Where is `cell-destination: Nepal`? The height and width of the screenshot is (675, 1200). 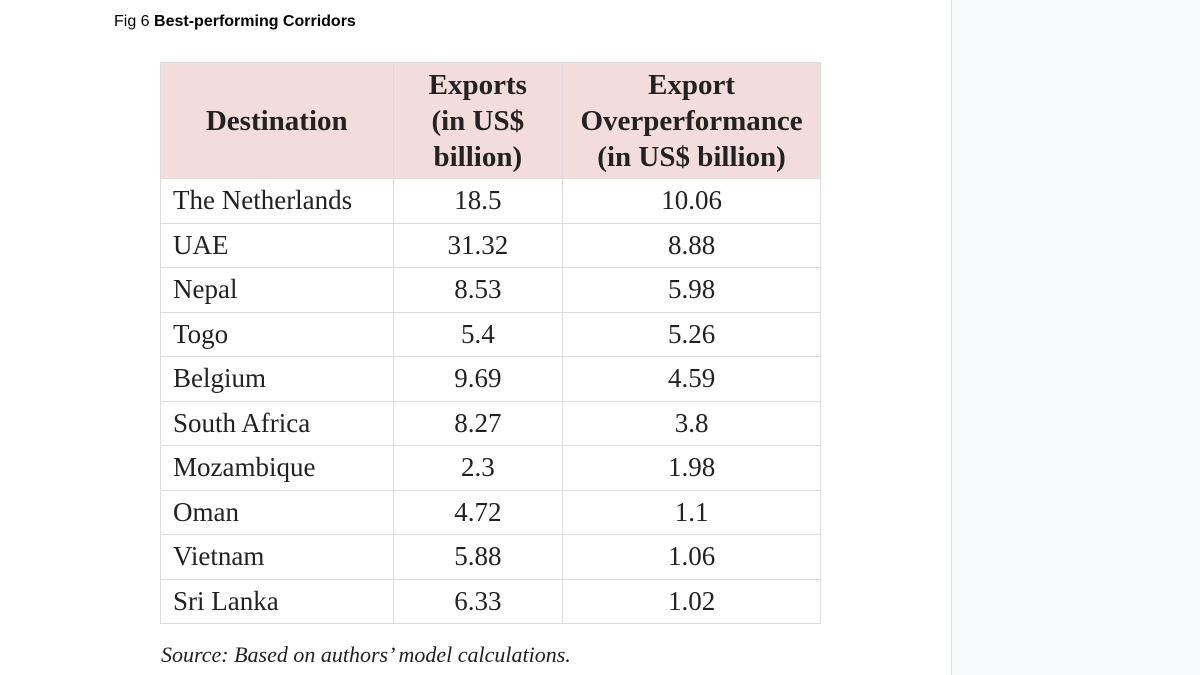 cell-destination: Nepal is located at coordinates (277, 290).